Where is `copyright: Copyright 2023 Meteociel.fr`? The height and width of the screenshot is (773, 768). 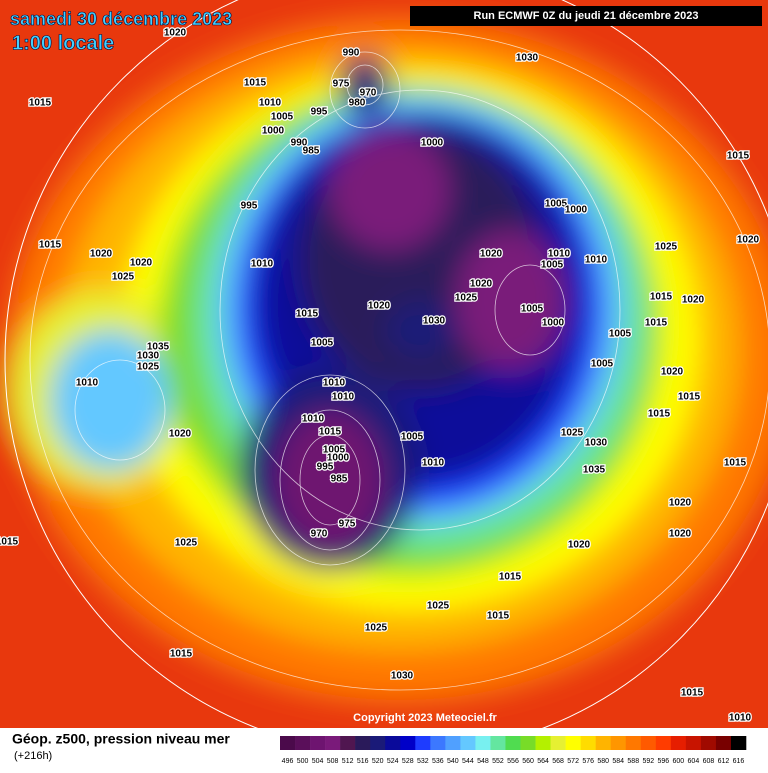
copyright: Copyright 2023 Meteociel.fr is located at coordinates (425, 718).